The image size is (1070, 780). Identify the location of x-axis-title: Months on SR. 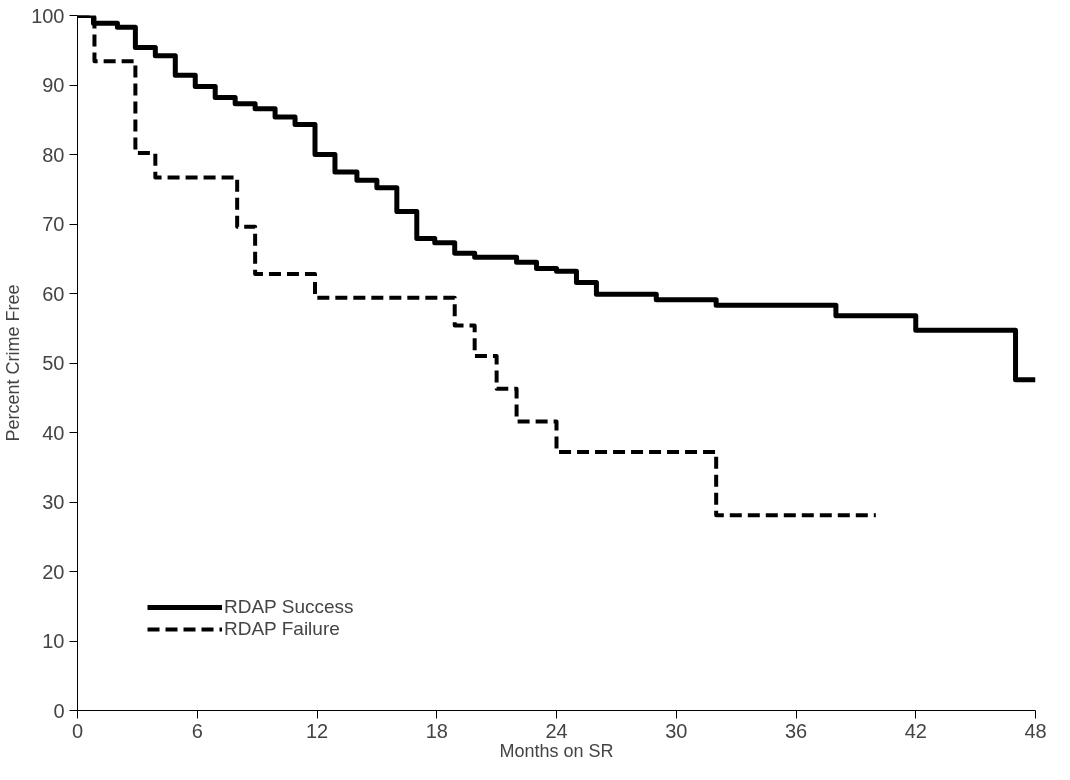
(556, 750).